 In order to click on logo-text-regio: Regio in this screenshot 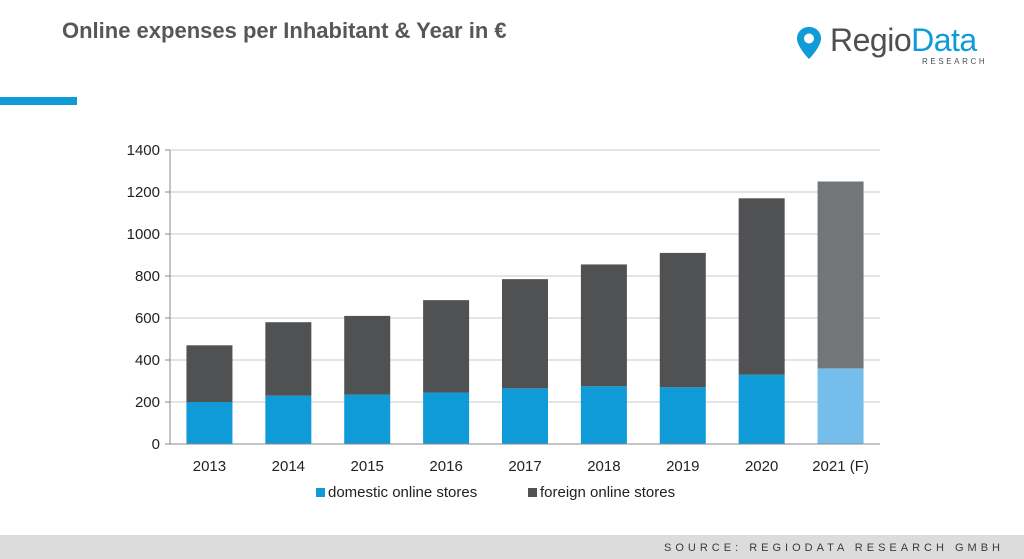, I will do `click(871, 40)`.